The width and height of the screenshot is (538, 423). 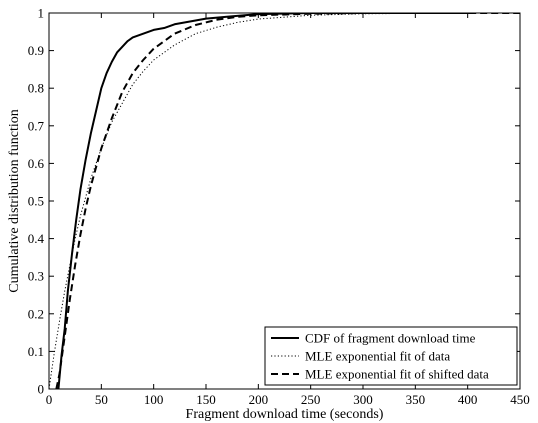 I want to click on legend-box, so click(x=391, y=356).